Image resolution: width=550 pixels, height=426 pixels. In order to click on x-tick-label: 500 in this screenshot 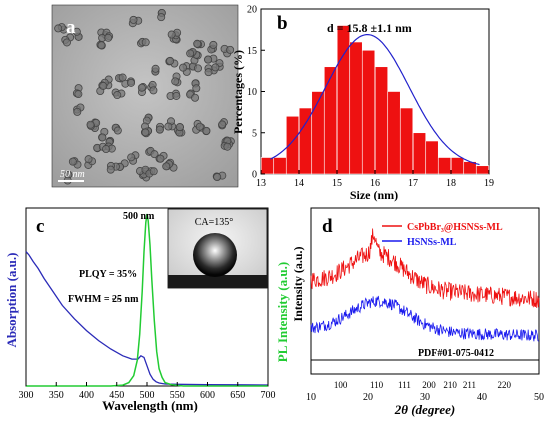, I will do `click(147, 395)`.